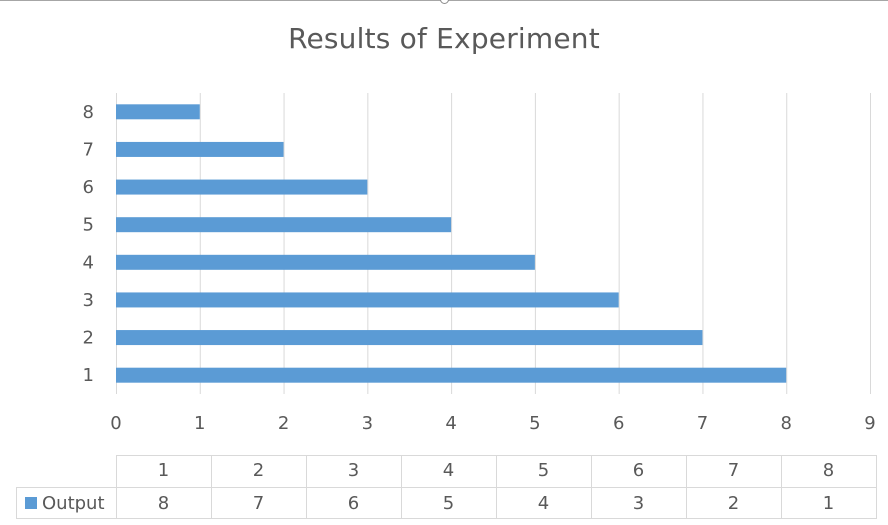 This screenshot has width=888, height=525. What do you see at coordinates (828, 503) in the screenshot?
I see `table-value-cell-8: 1` at bounding box center [828, 503].